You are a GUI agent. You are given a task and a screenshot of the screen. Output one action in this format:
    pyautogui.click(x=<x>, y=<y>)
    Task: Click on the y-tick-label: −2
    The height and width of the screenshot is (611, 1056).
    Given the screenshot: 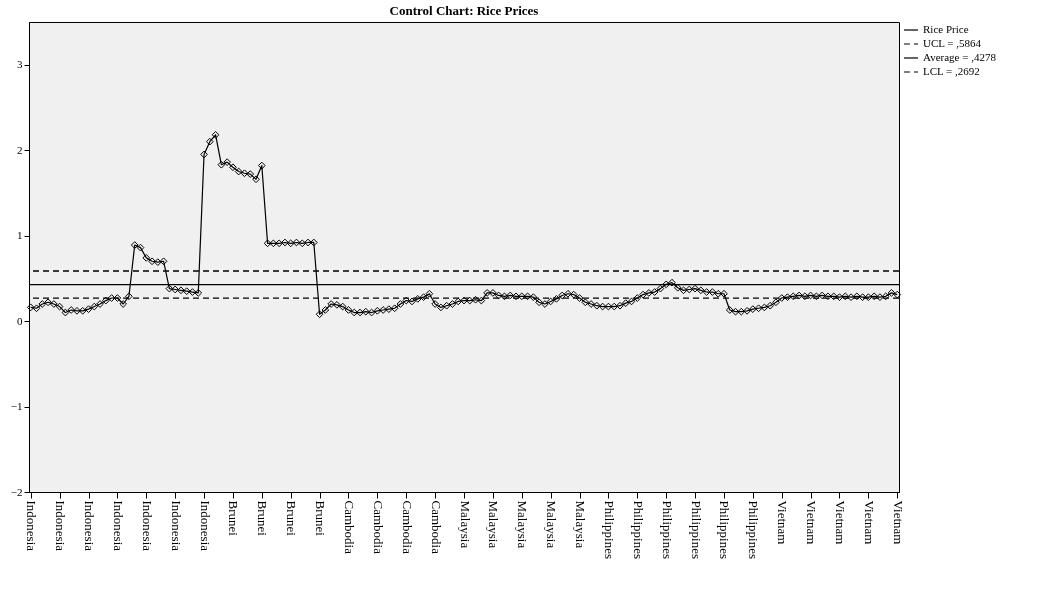 What is the action you would take?
    pyautogui.click(x=16, y=491)
    